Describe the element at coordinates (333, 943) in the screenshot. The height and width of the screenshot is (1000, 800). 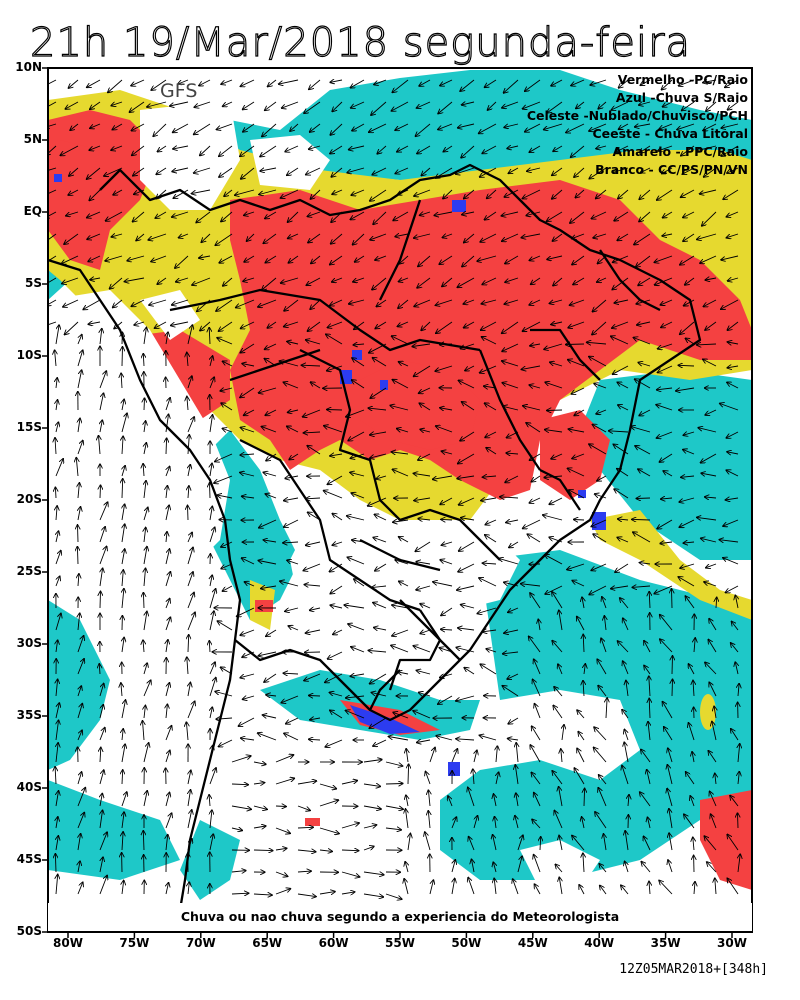
I see `lon-label: 60W` at that location.